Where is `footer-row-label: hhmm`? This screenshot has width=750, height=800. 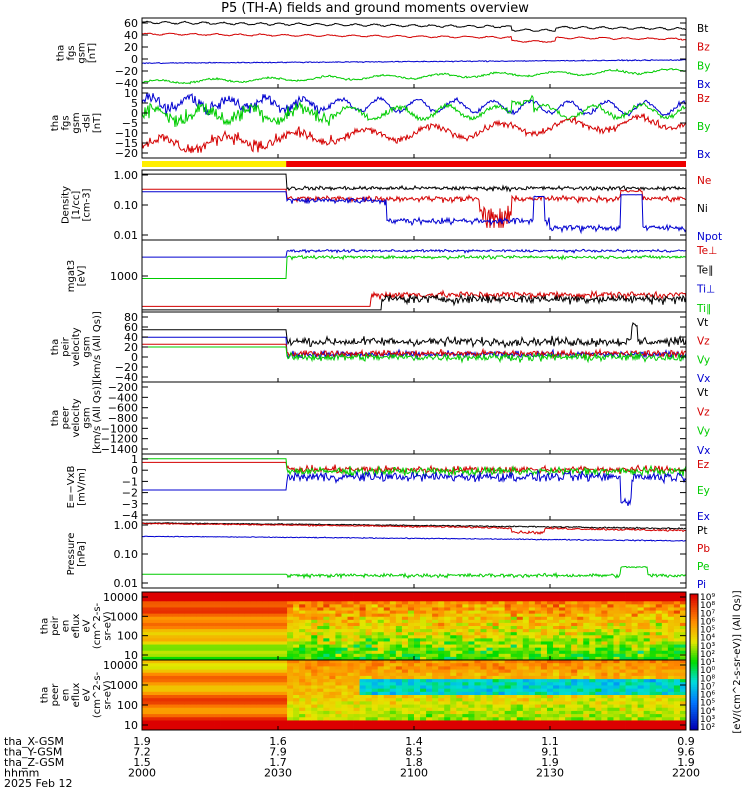 footer-row-label: hhmm is located at coordinates (21, 773).